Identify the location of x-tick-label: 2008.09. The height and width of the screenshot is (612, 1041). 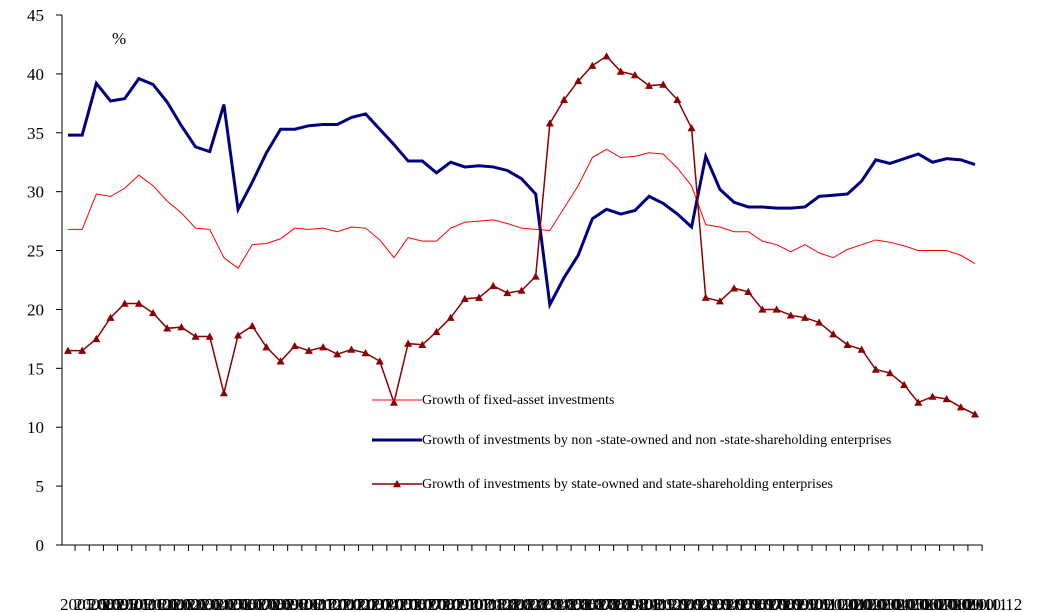
(611, 603).